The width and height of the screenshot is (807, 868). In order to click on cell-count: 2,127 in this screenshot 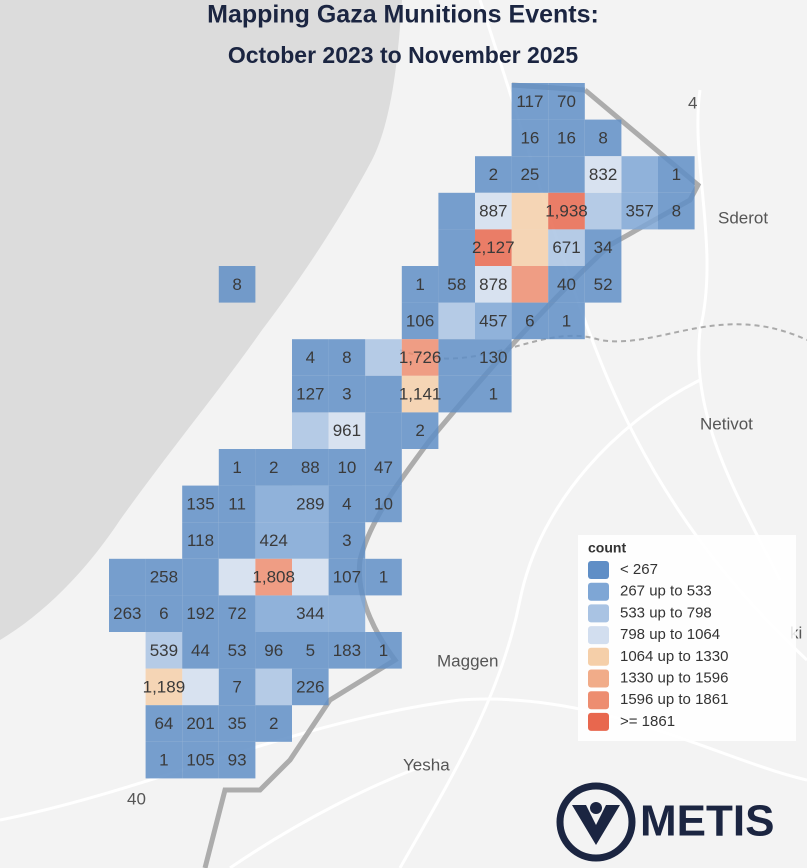, I will do `click(493, 247)`.